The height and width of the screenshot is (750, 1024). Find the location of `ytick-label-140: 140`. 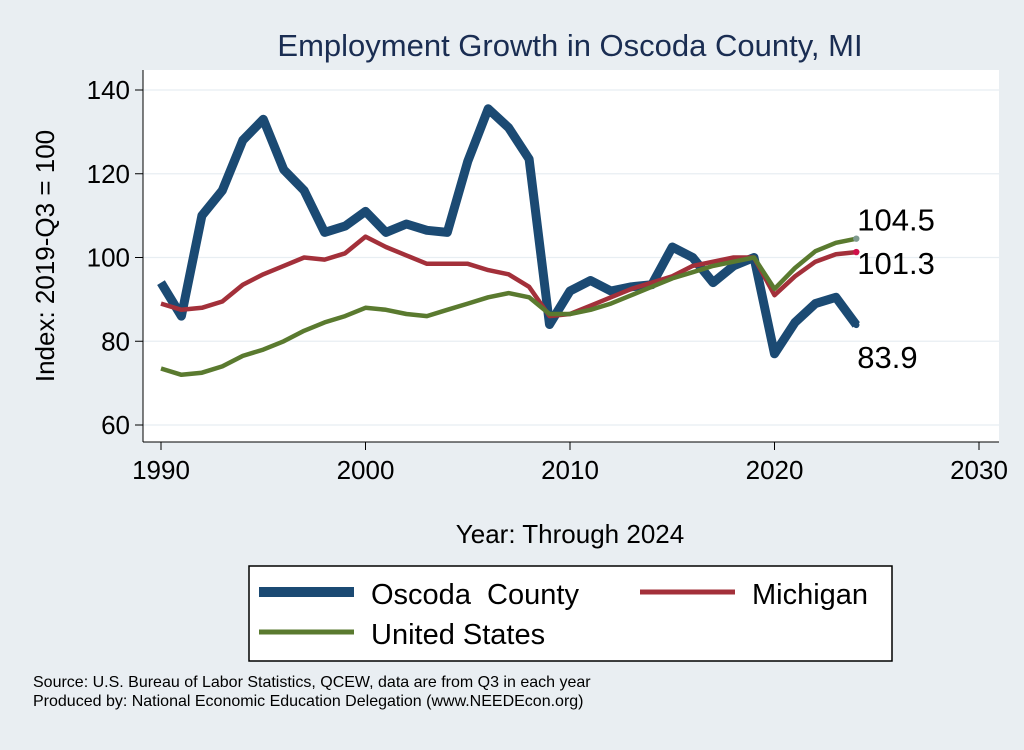

ytick-label-140: 140 is located at coordinates (108, 90).